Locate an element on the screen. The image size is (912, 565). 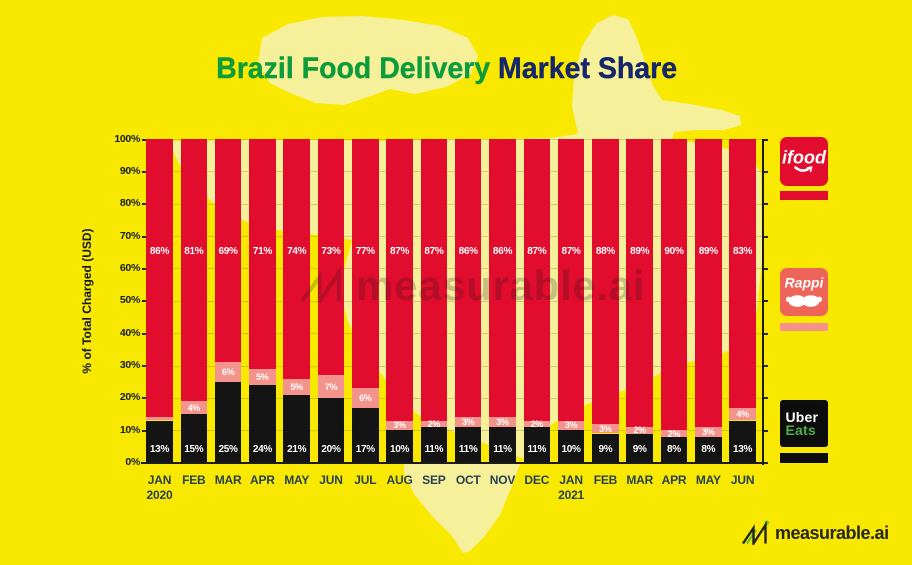
svg-text: Rappi is located at coordinates (804, 283).